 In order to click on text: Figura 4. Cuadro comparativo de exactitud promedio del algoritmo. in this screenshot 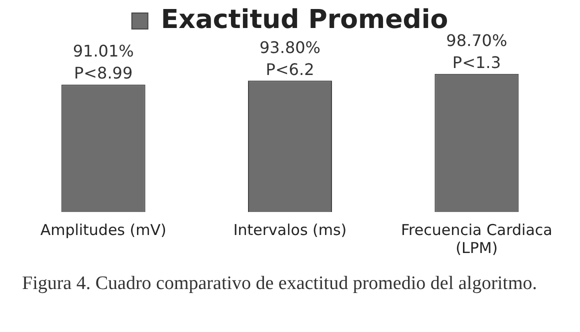, I will do `click(280, 284)`.